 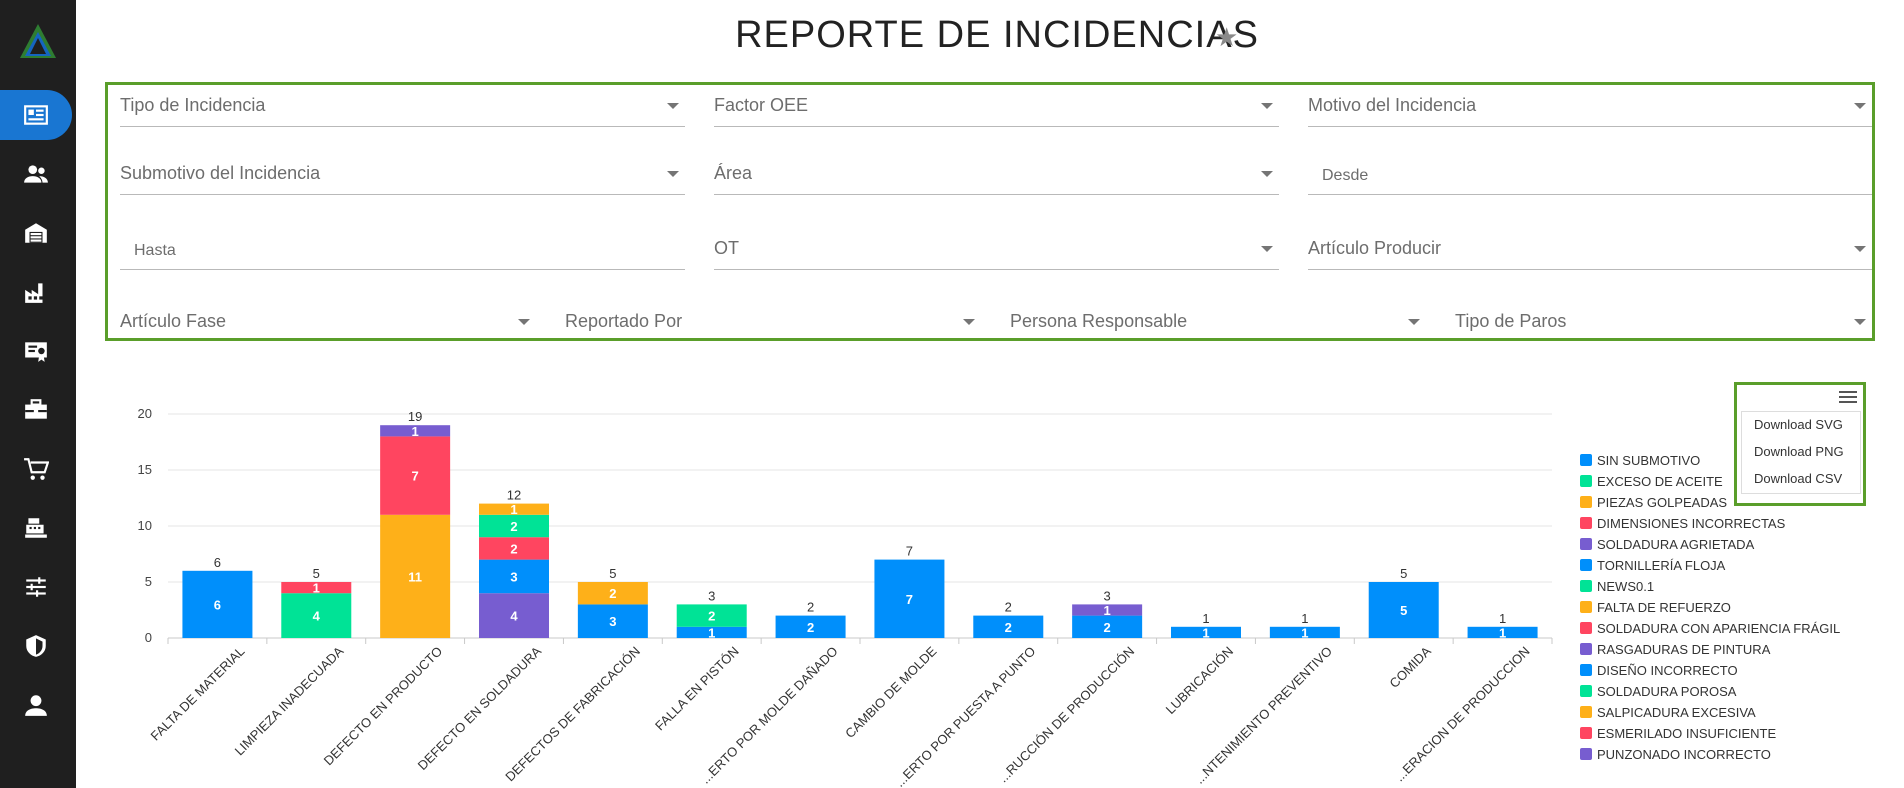 What do you see at coordinates (328, 322) in the screenshot?
I see `articulo-fase-select: Artículo Fase` at bounding box center [328, 322].